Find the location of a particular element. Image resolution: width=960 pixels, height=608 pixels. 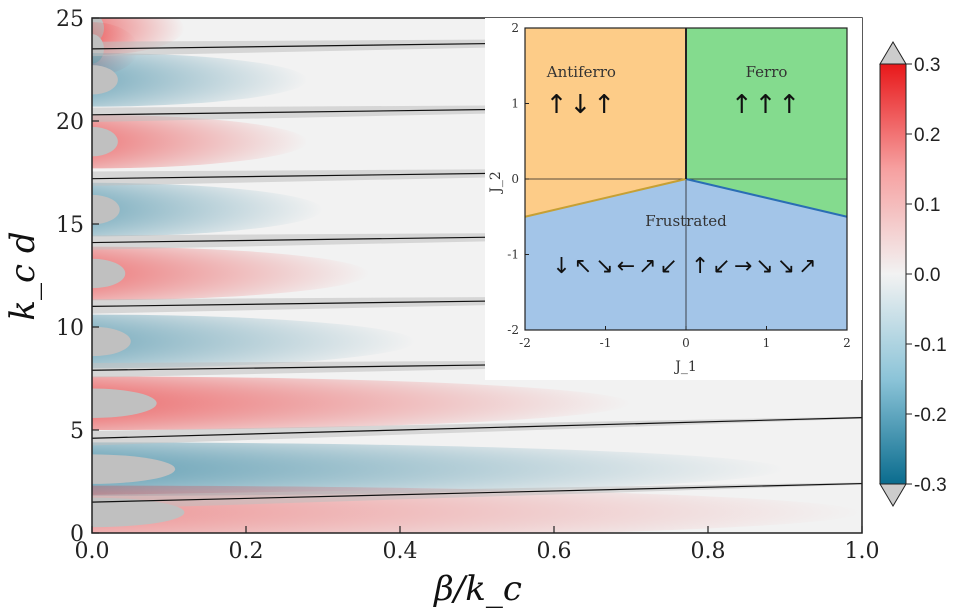

x-axis-title: β/k_c is located at coordinates (477, 588).